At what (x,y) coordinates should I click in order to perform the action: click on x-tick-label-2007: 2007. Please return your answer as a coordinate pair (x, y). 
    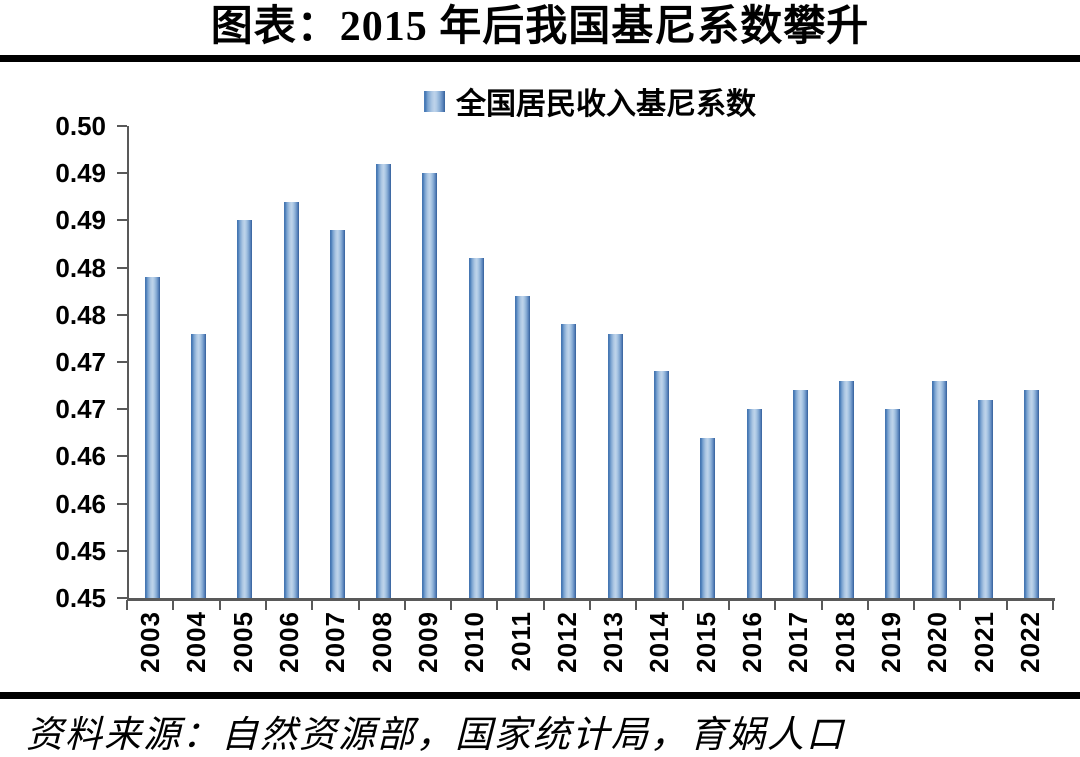
    Looking at the image, I should click on (335, 642).